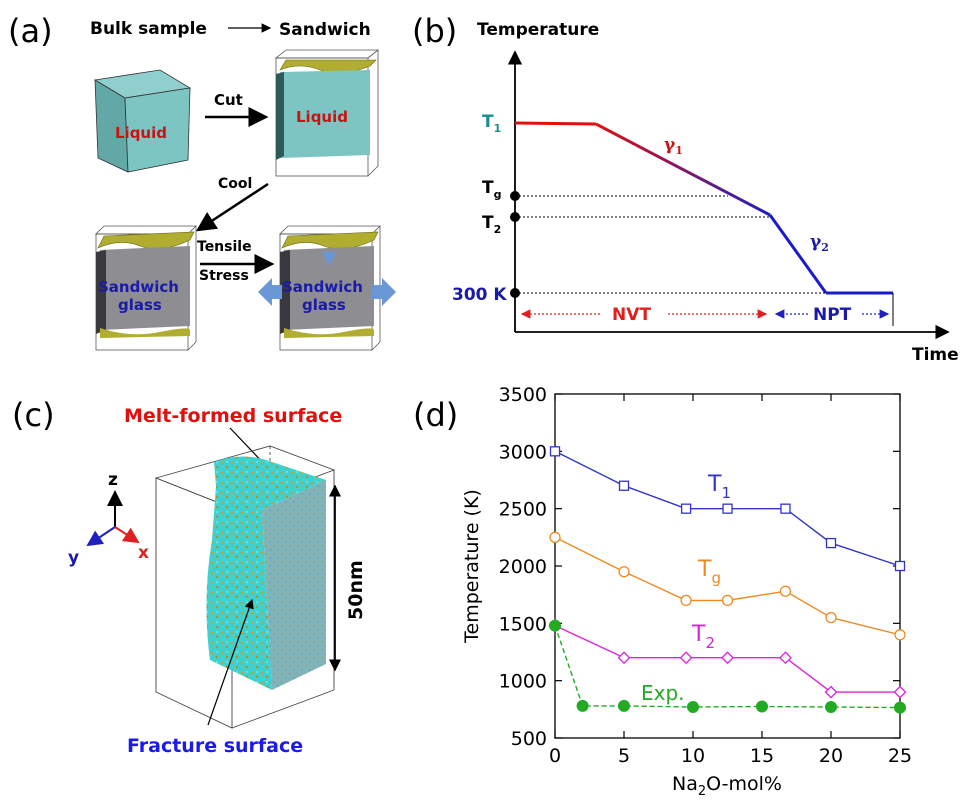  What do you see at coordinates (235, 184) in the screenshot?
I see `cool-label: Cool` at bounding box center [235, 184].